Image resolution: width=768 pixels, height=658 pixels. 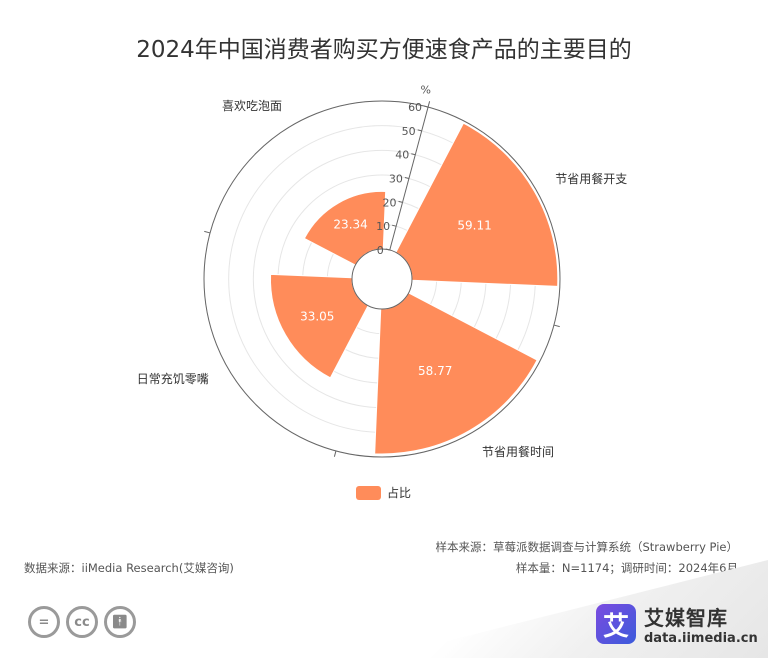 What do you see at coordinates (383, 226) in the screenshot?
I see `radial-tick-label: 10` at bounding box center [383, 226].